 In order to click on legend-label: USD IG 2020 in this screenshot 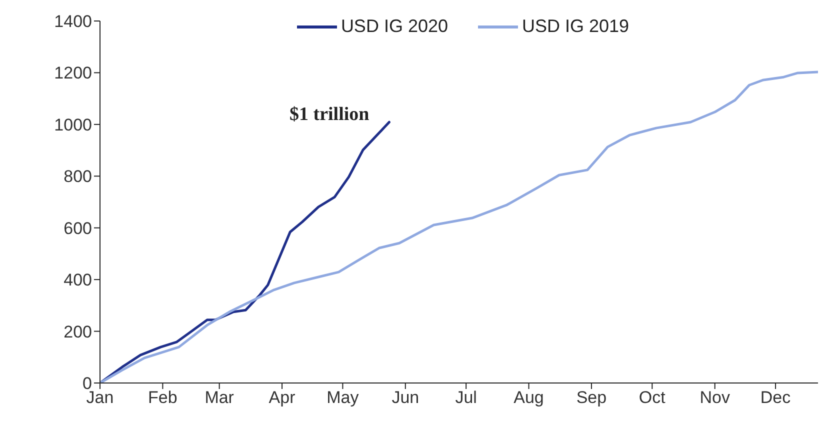, I will do `click(394, 26)`.